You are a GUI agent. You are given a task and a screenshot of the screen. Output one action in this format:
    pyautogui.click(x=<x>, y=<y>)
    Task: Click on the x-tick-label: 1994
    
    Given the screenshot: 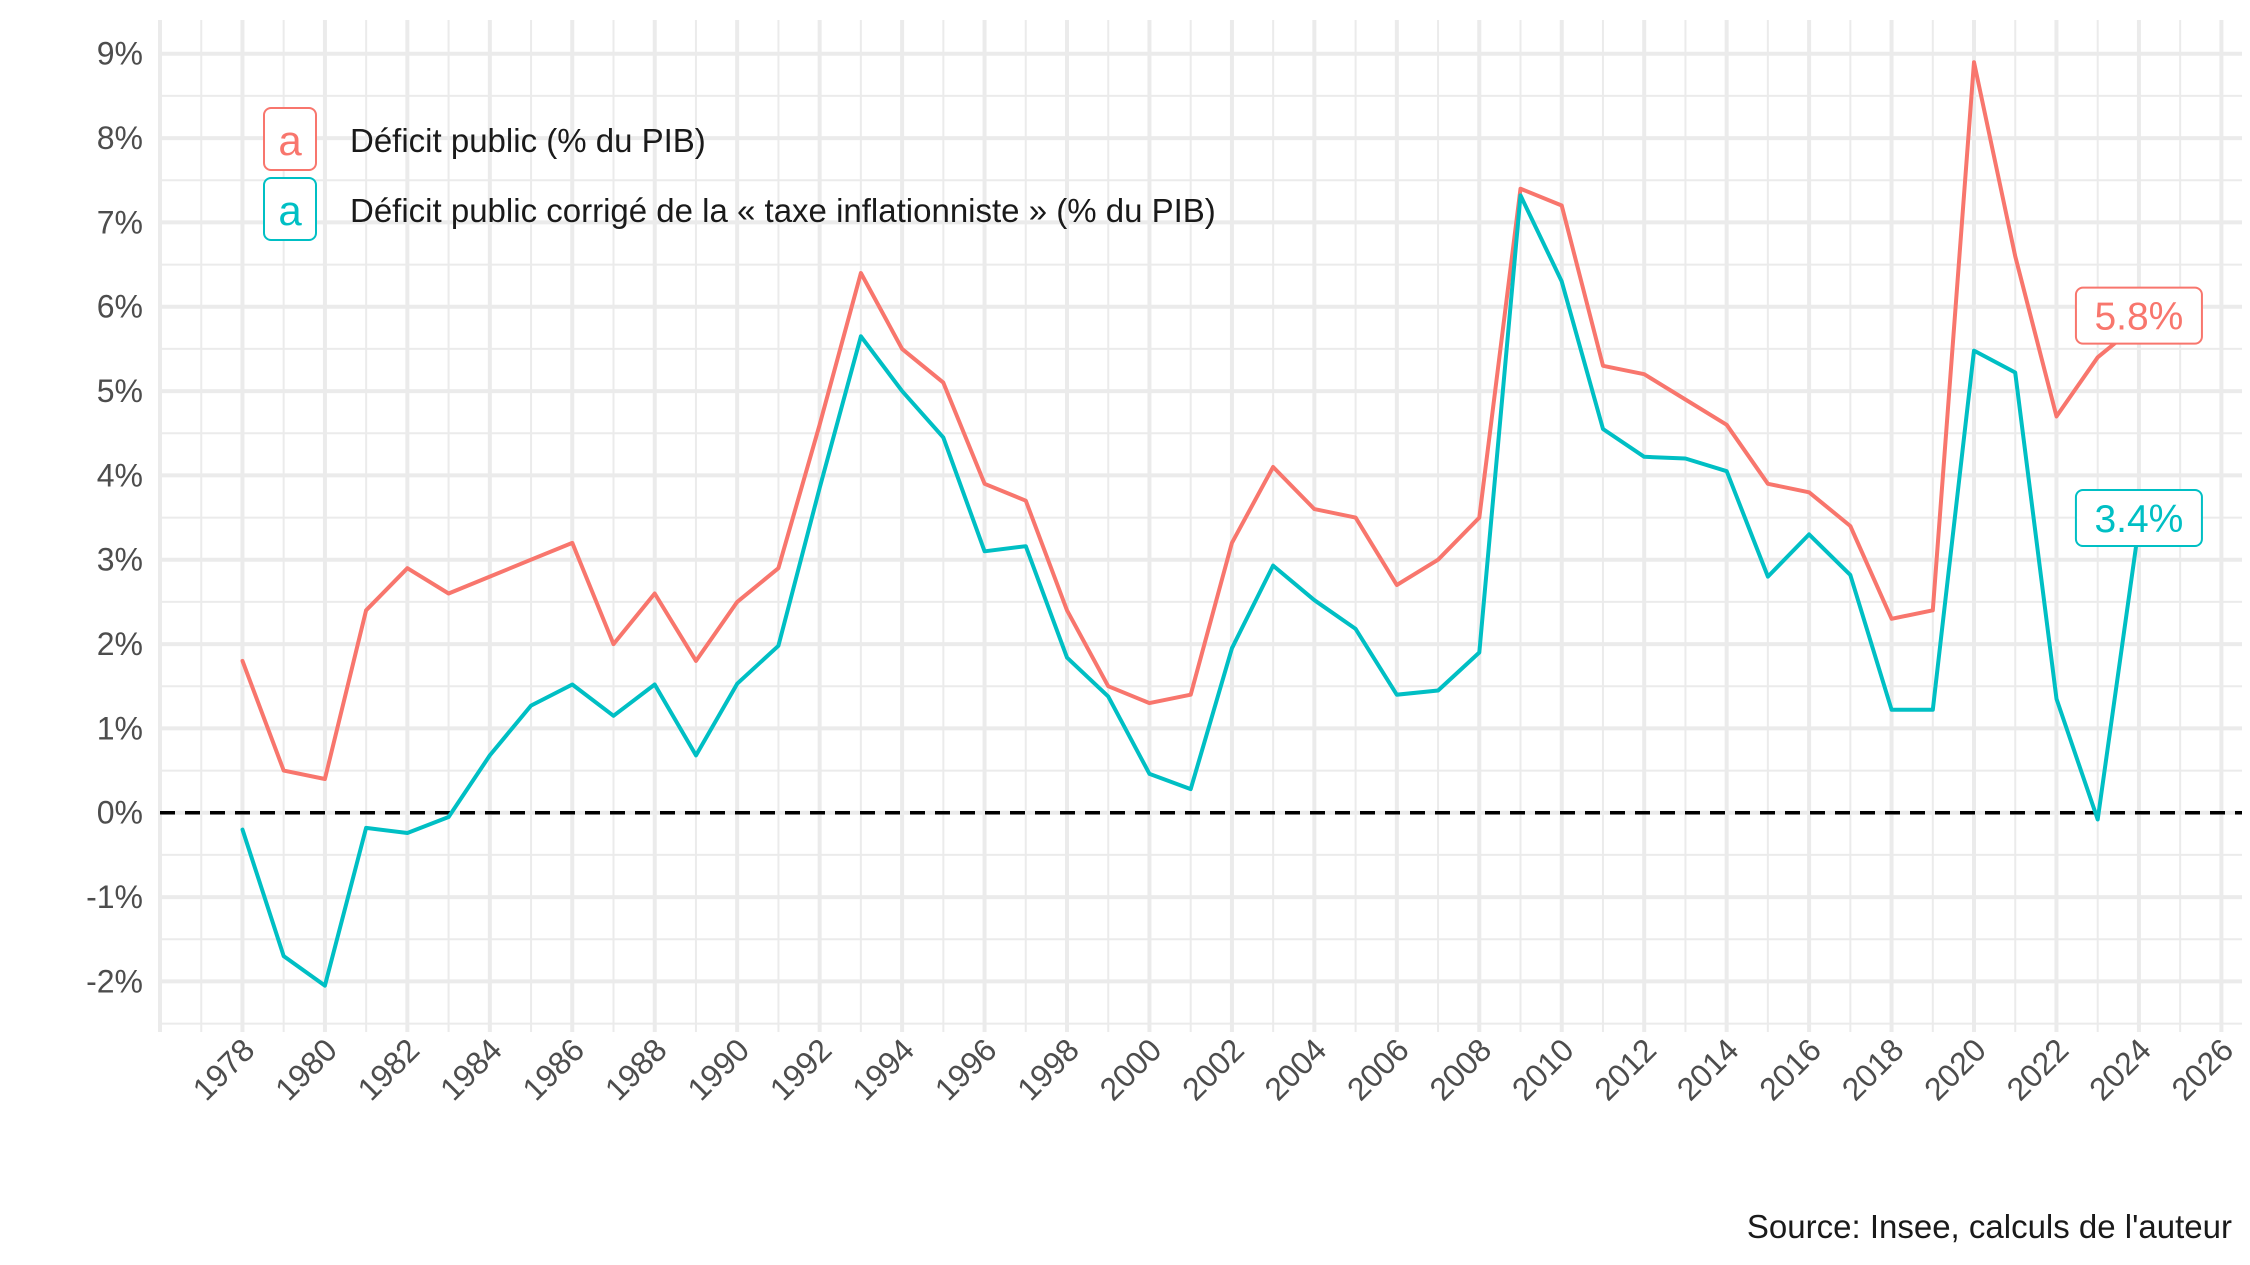 What is the action you would take?
    pyautogui.click(x=883, y=1069)
    